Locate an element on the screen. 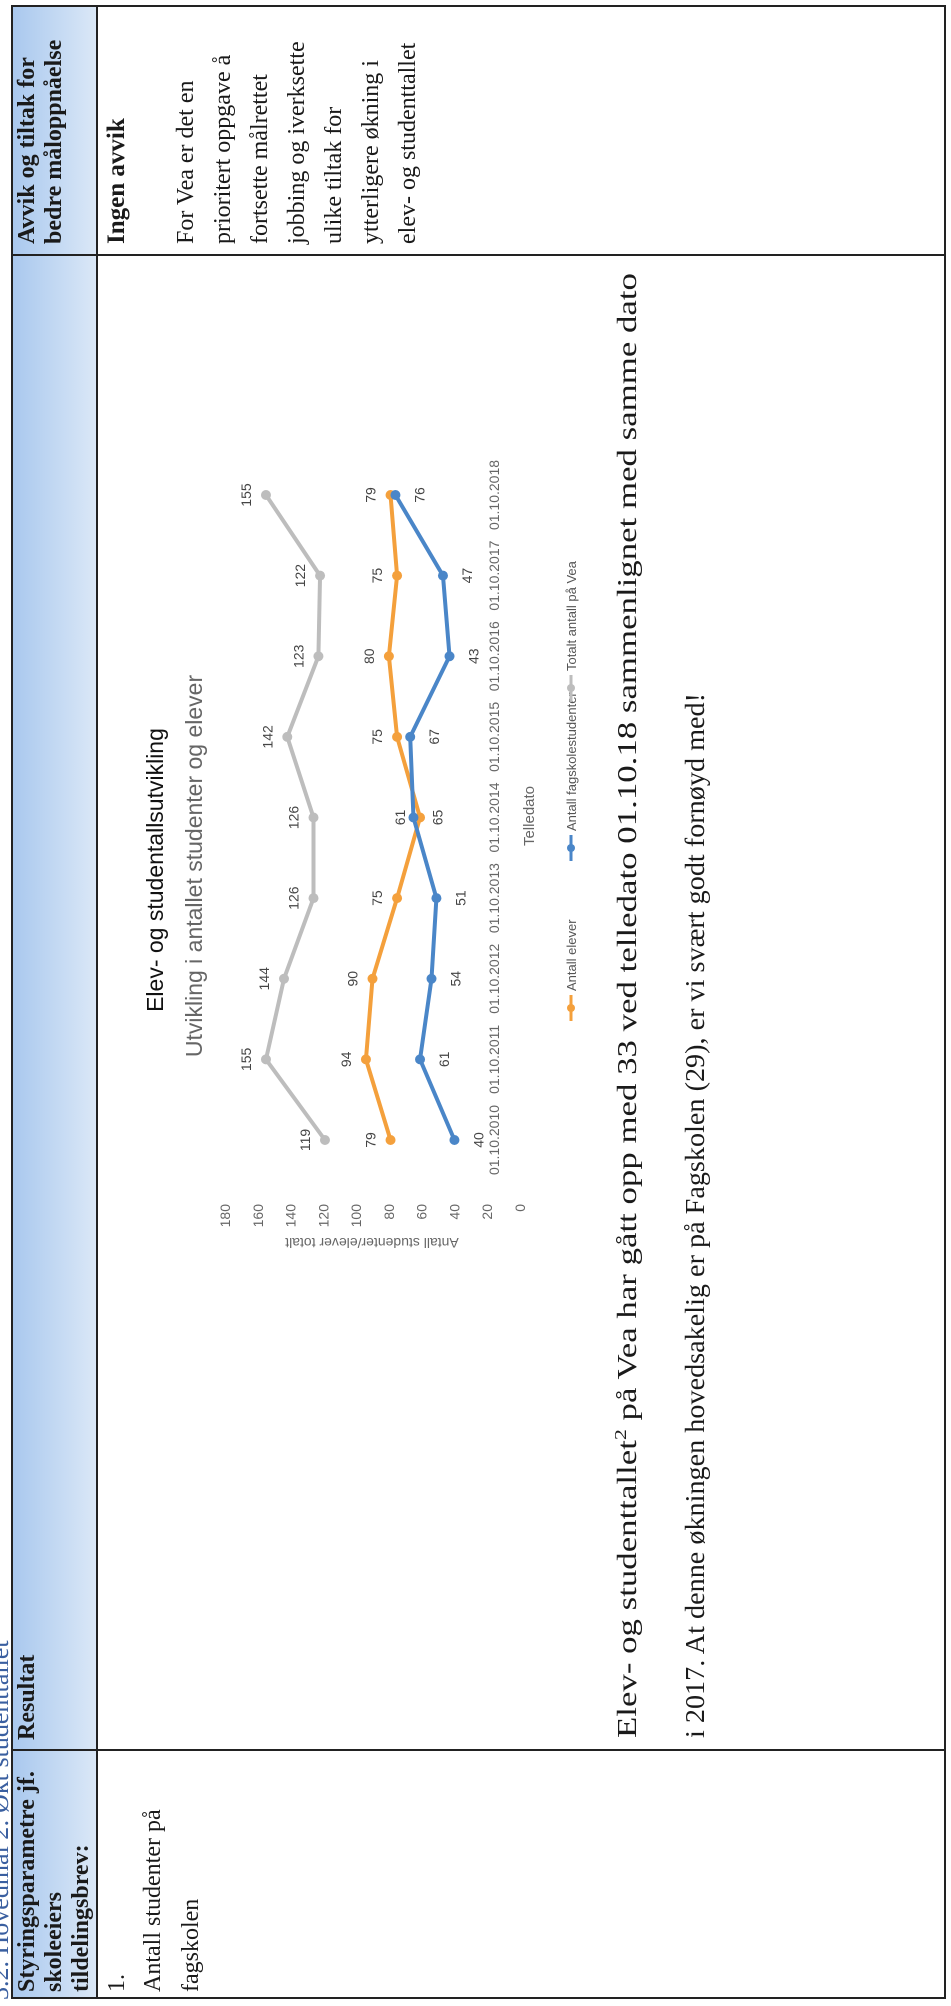 The height and width of the screenshot is (2006, 951). data-label: 142 is located at coordinates (267, 737).